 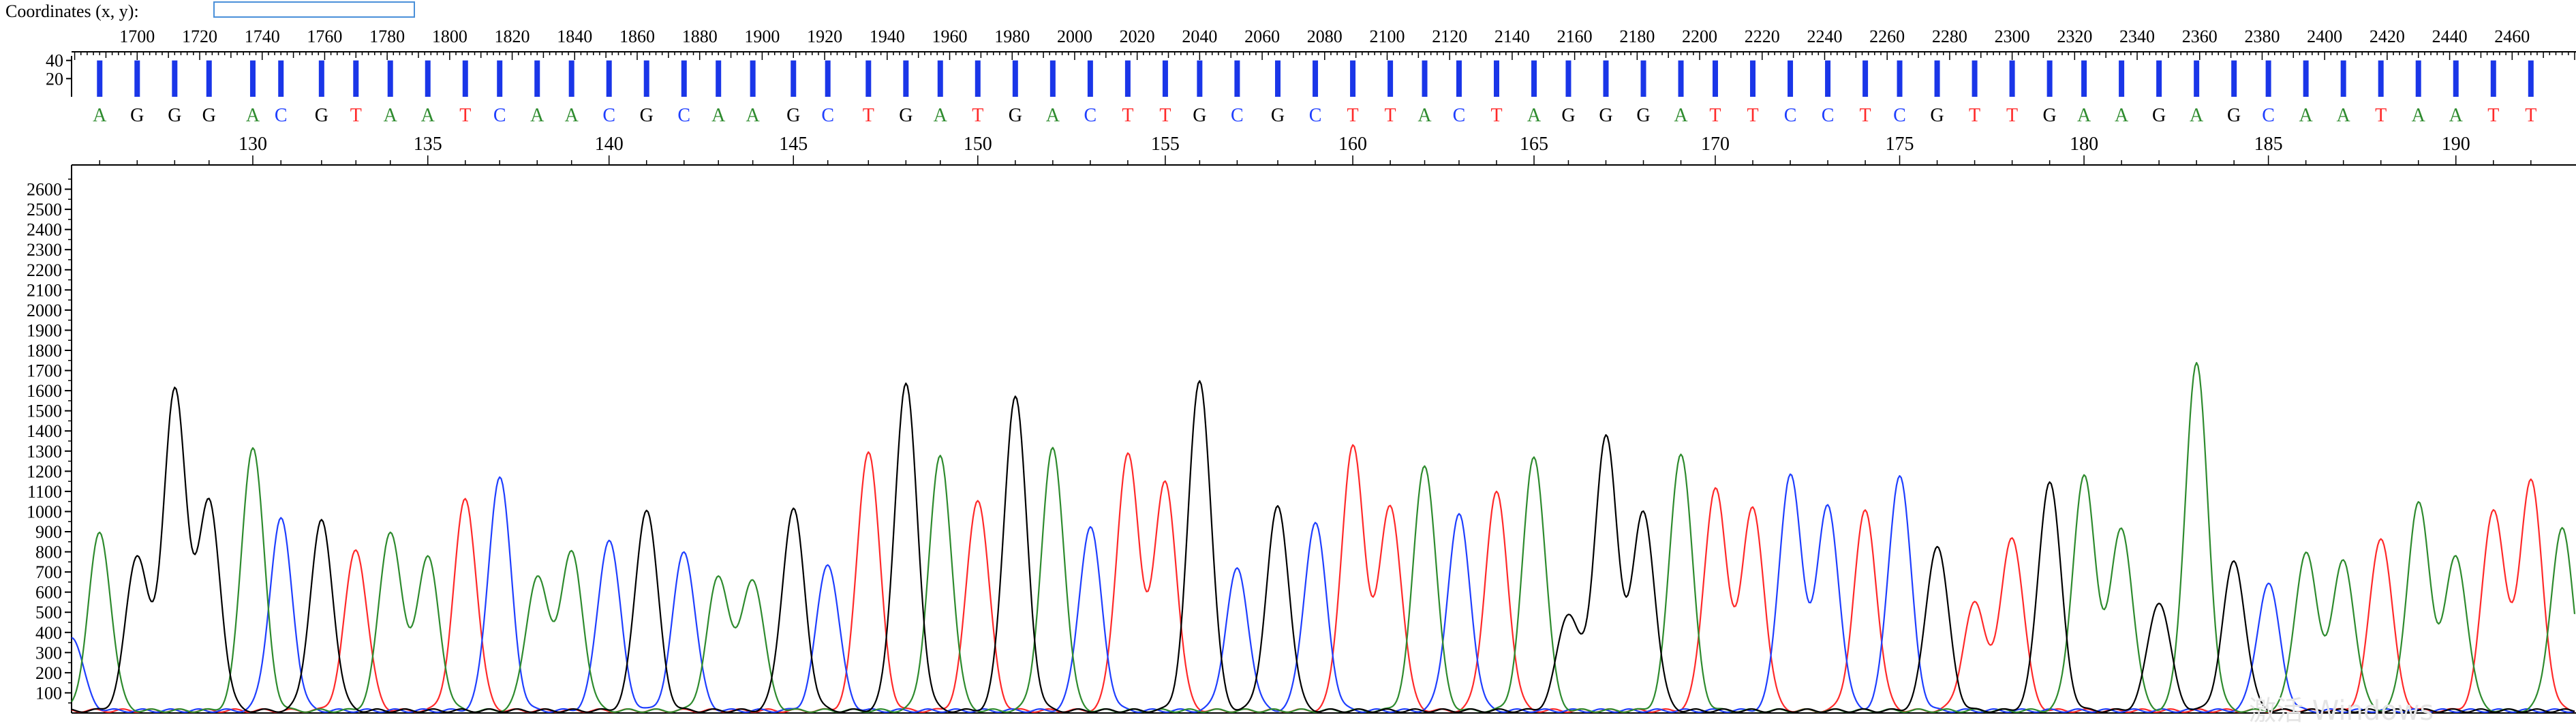 I want to click on scan-tick-label: 1820, so click(x=512, y=36).